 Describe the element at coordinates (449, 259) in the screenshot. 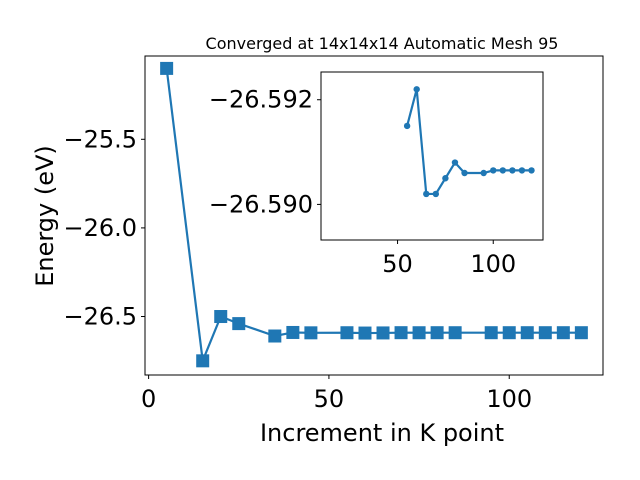

I see `inset-x-ticks: 50 100` at that location.